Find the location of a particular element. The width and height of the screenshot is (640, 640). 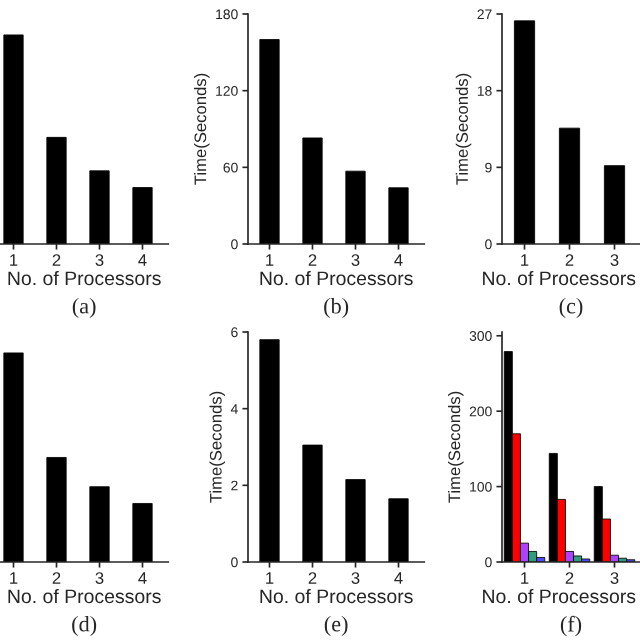

text: (f) is located at coordinates (571, 626).